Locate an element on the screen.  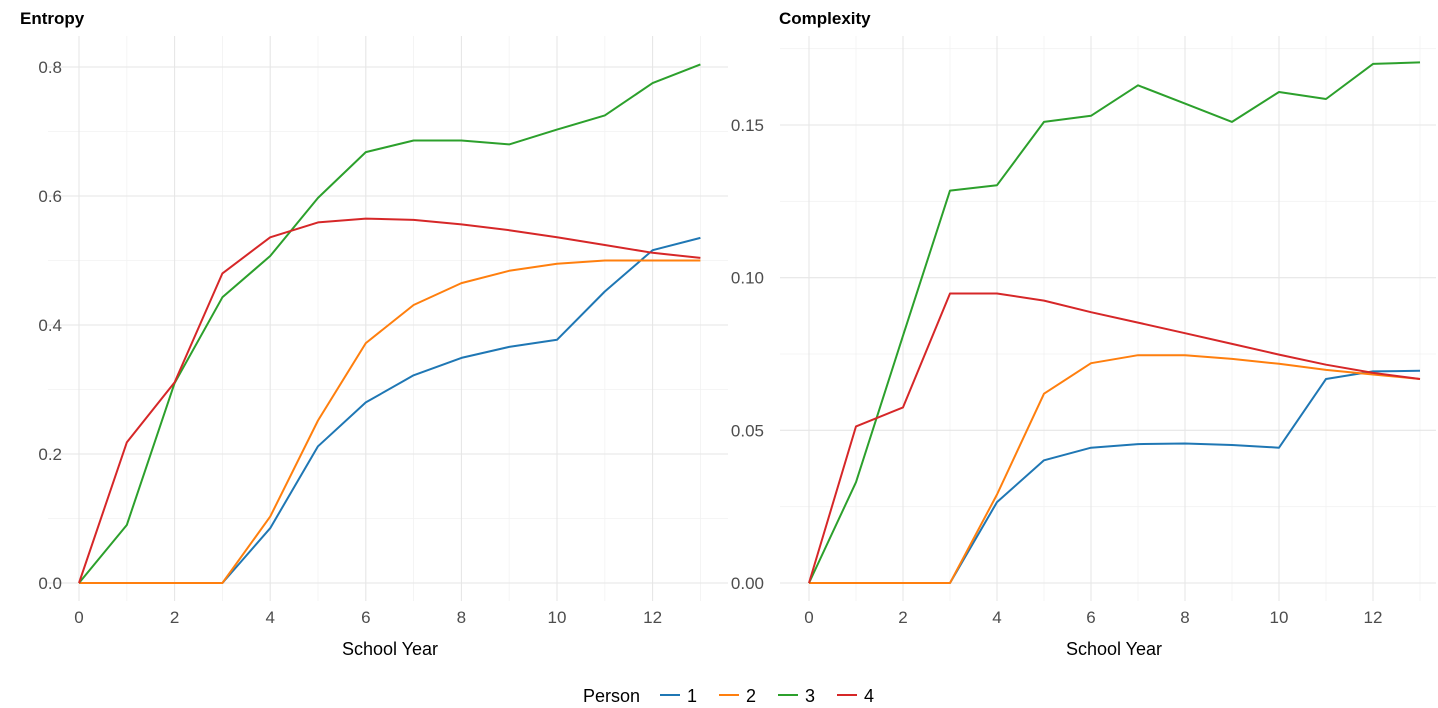
legend-label-2: 2 is located at coordinates (751, 696).